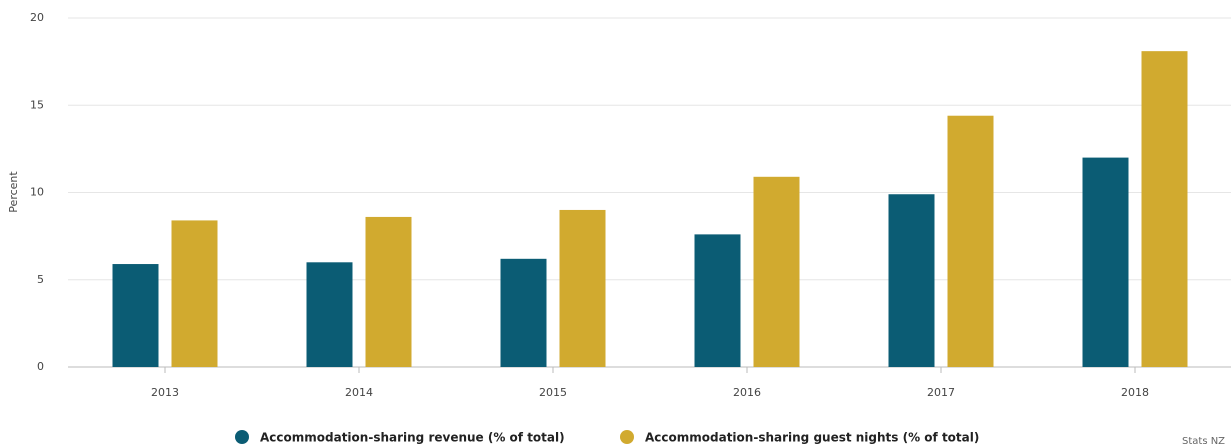 This screenshot has height=445, width=1231. What do you see at coordinates (40, 279) in the screenshot?
I see `y-tick-label: 5` at bounding box center [40, 279].